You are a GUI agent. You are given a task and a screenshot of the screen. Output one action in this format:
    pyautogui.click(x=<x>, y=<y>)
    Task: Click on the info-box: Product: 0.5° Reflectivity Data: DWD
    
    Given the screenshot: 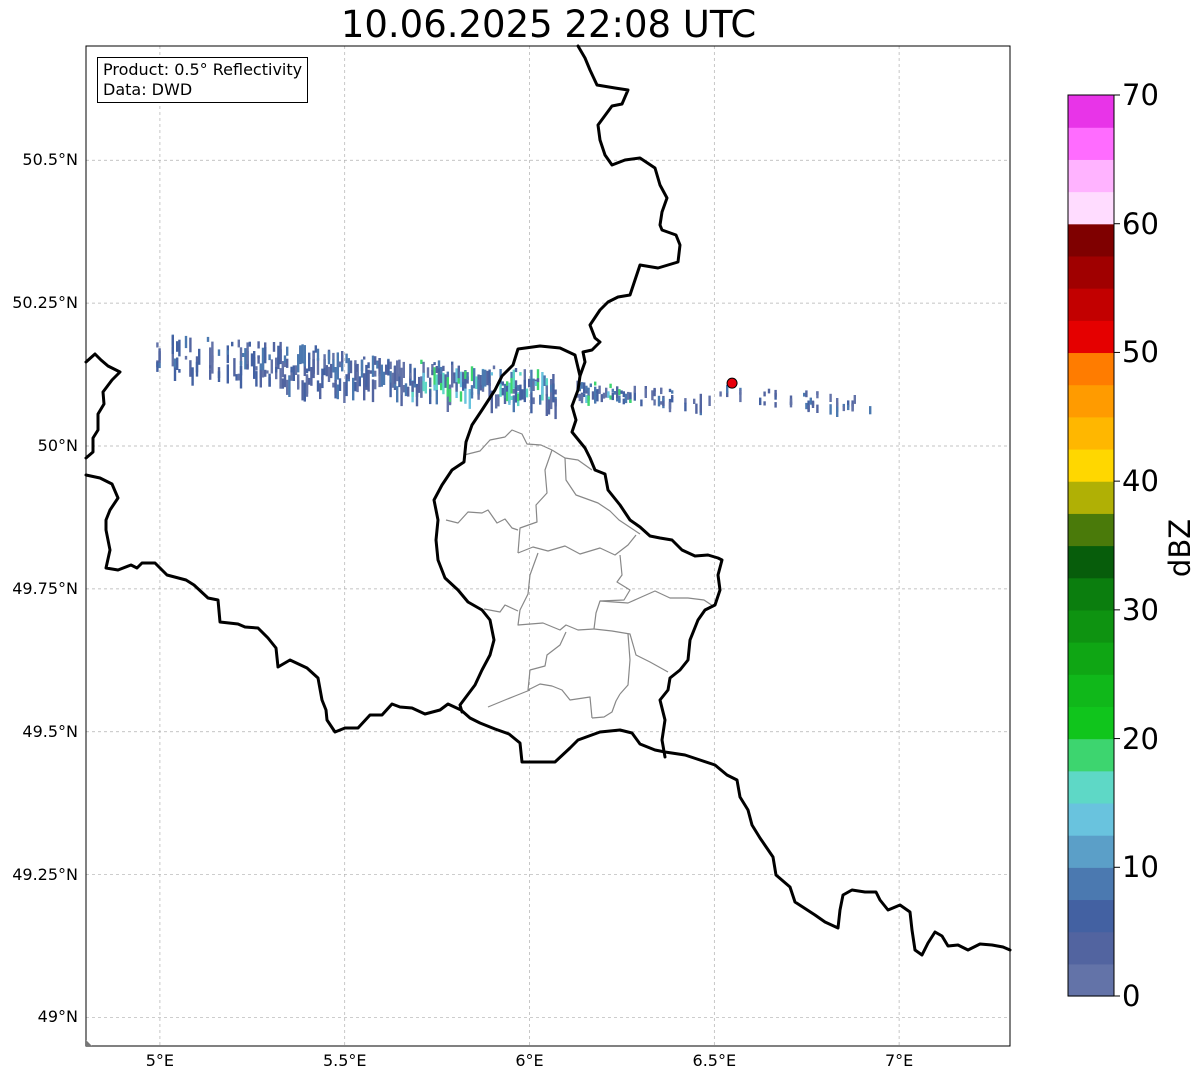 What is the action you would take?
    pyautogui.click(x=203, y=80)
    